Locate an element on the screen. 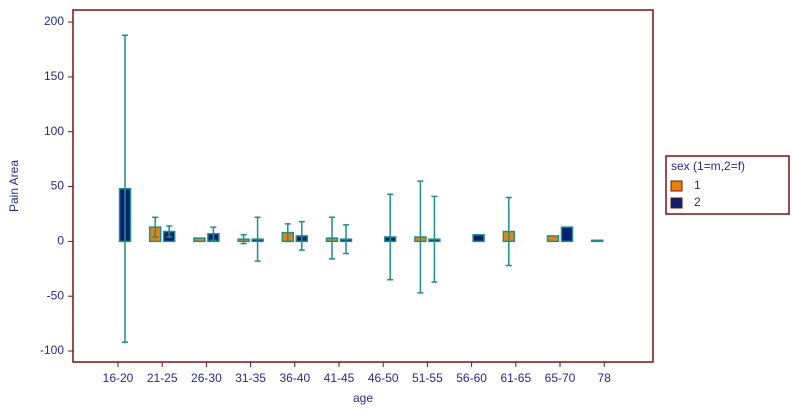  x-tick-label: 36-40 is located at coordinates (294, 378).